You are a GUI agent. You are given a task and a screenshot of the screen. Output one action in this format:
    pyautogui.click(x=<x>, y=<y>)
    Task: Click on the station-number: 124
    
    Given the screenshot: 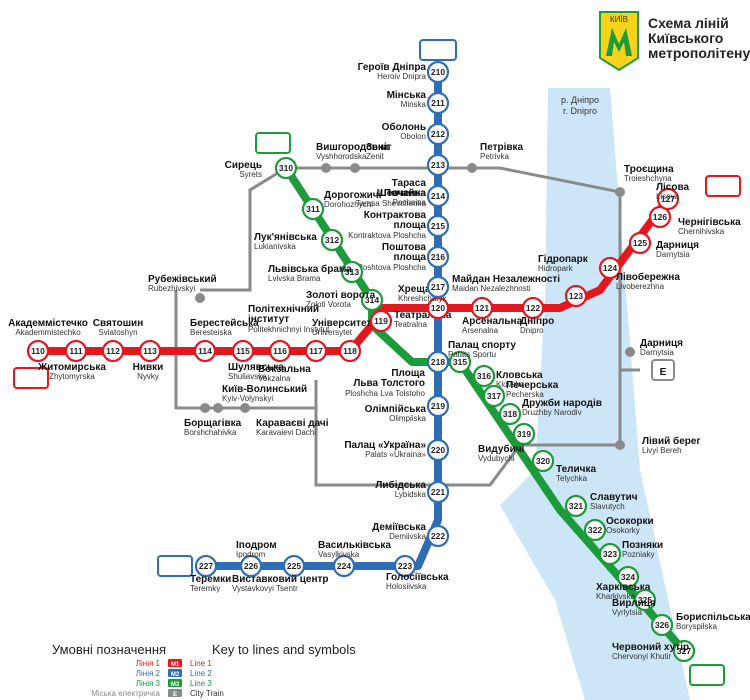 What is the action you would take?
    pyautogui.click(x=610, y=268)
    